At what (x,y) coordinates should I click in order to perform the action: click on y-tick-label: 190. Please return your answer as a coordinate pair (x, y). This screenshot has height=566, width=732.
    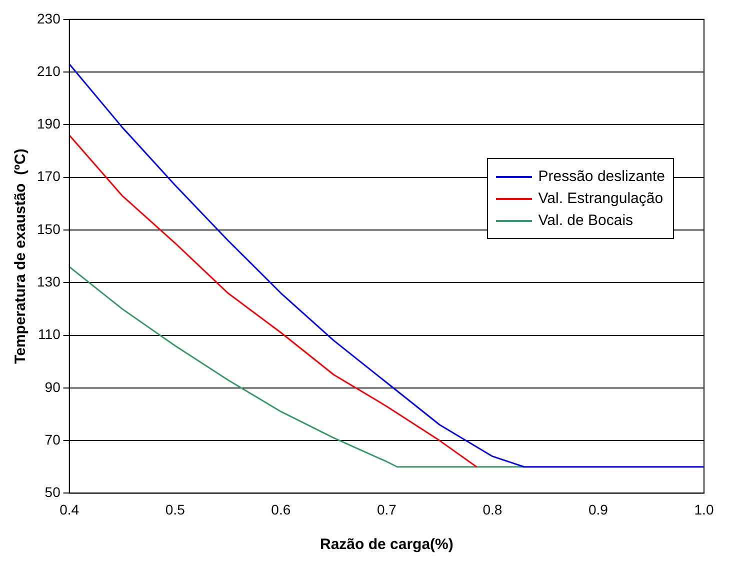
    Looking at the image, I should click on (49, 124).